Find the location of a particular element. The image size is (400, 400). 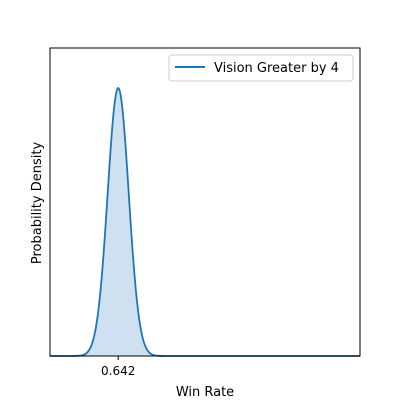

legend-box is located at coordinates (261, 68).